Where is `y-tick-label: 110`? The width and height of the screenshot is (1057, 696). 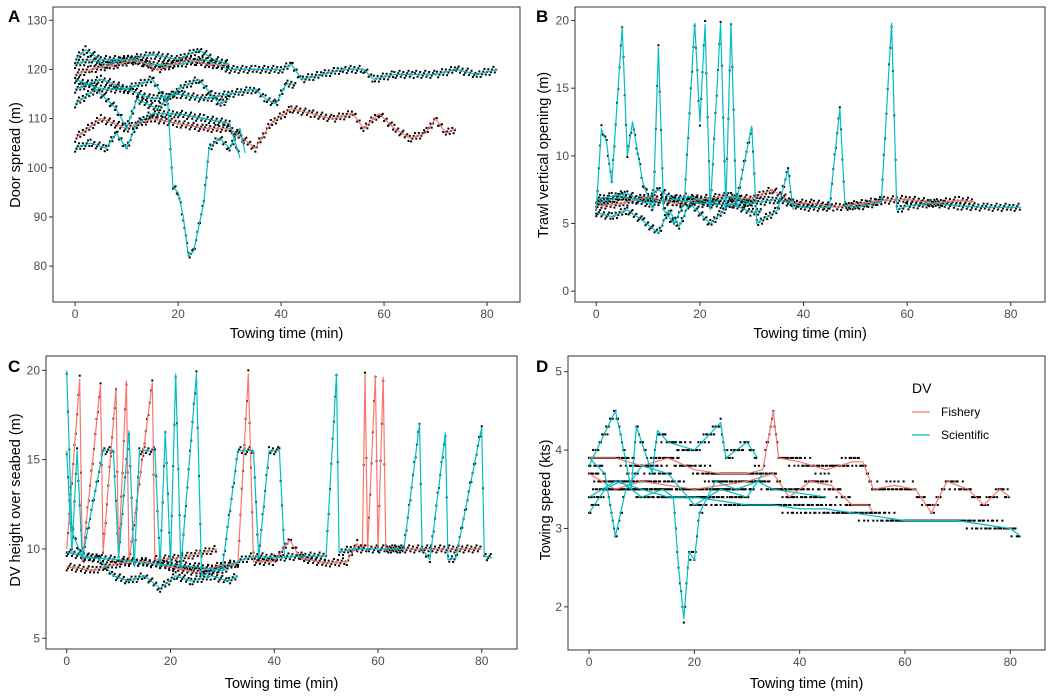 y-tick-label: 110 is located at coordinates (37, 119).